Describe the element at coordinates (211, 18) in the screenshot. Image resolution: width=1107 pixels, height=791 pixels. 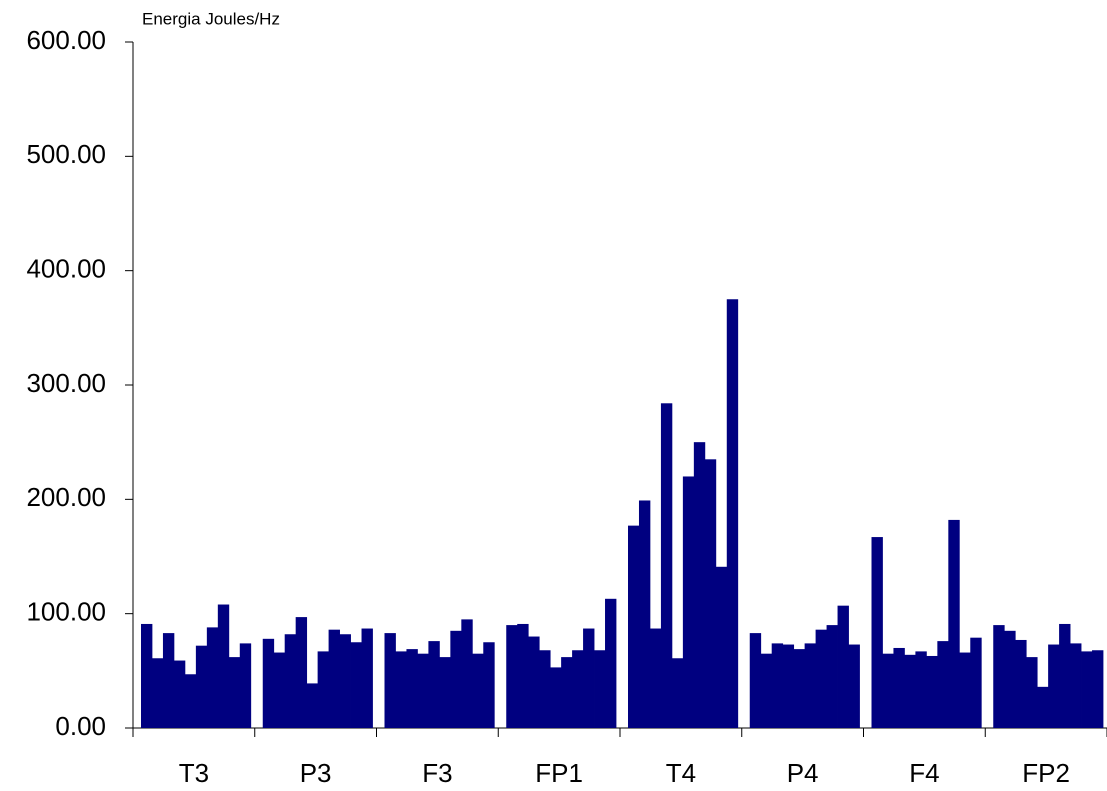
I see `y-axis-label: Energia Joules/Hz` at that location.